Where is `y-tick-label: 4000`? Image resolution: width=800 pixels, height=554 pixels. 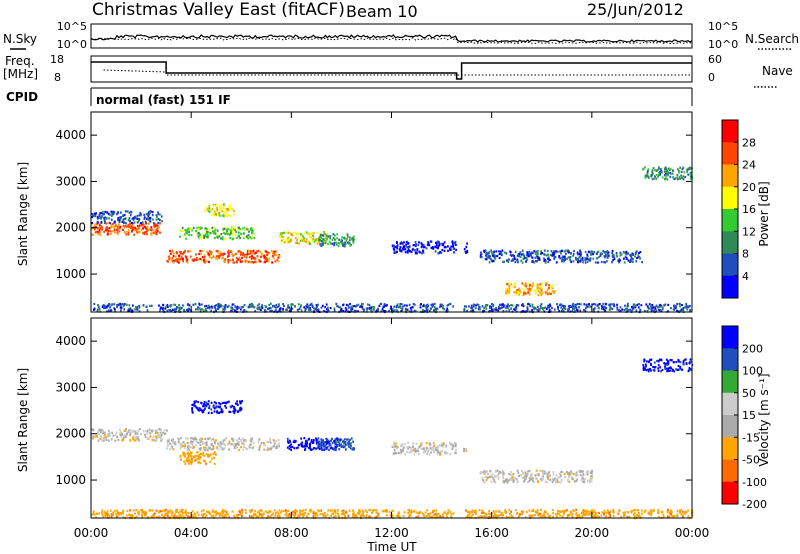 y-tick-label: 4000 is located at coordinates (70, 135).